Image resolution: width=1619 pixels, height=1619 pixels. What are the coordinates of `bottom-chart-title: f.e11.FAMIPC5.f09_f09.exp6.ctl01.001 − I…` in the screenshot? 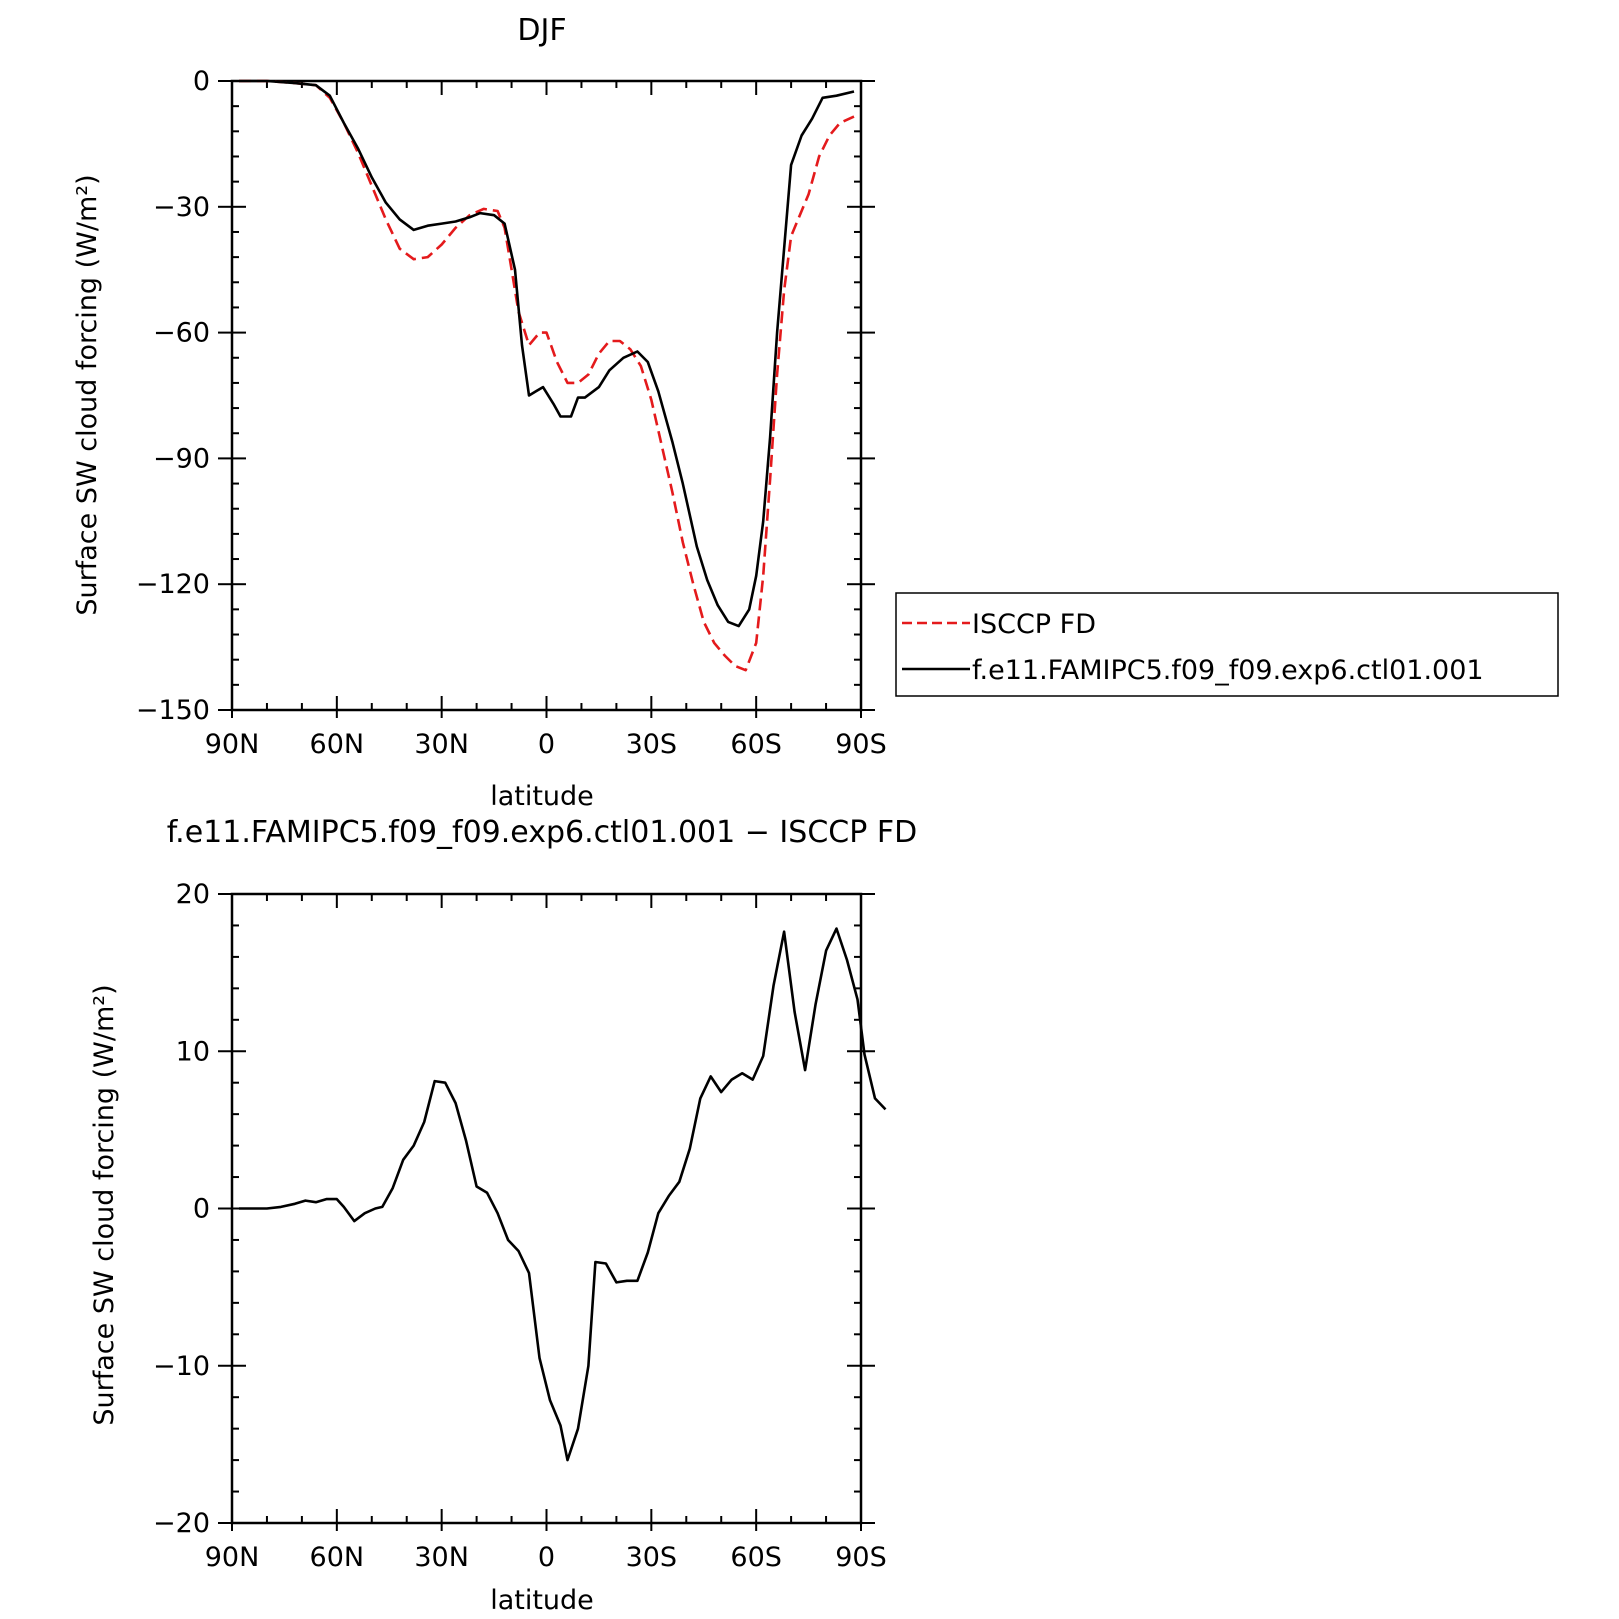 It's located at (542, 832).